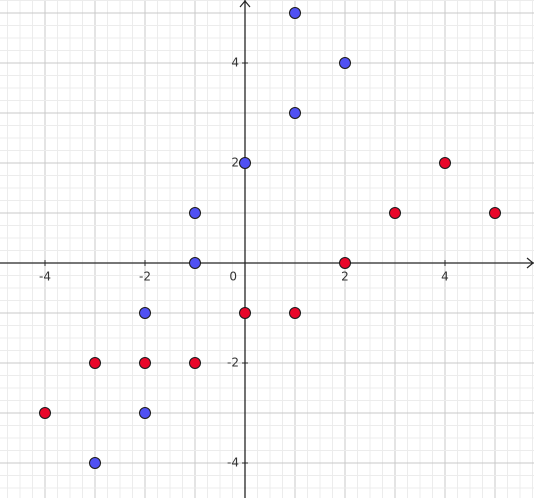 This screenshot has height=498, width=534. Describe the element at coordinates (45, 277) in the screenshot. I see `x-tick-label: -4` at that location.